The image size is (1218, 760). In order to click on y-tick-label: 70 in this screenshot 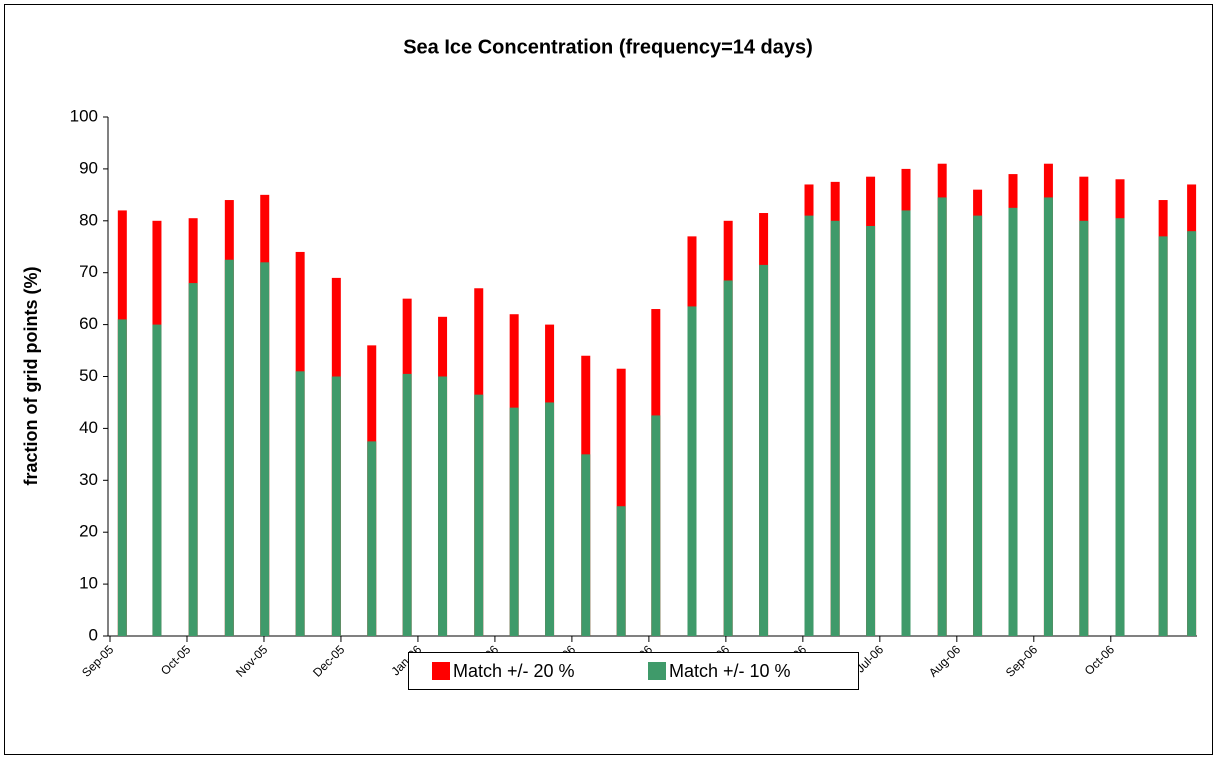, I will do `click(88, 271)`.